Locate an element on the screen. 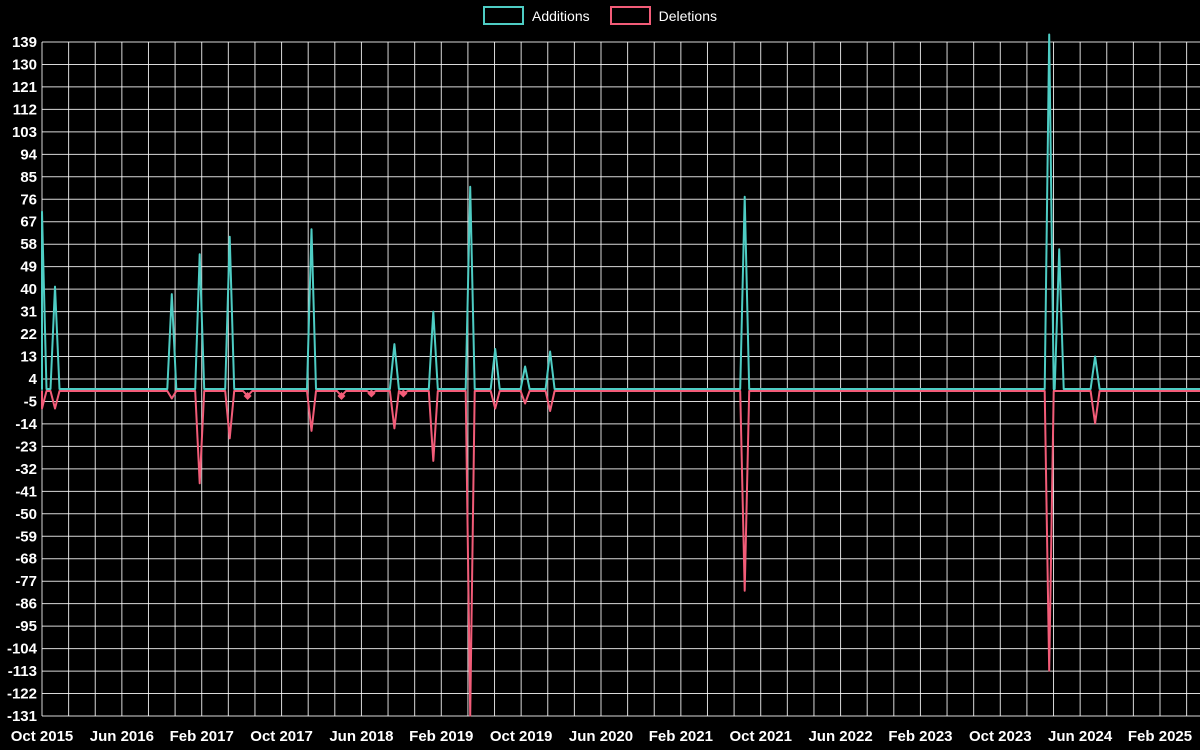 This screenshot has height=750, width=1200. legend-item-additions: Additions is located at coordinates (536, 15).